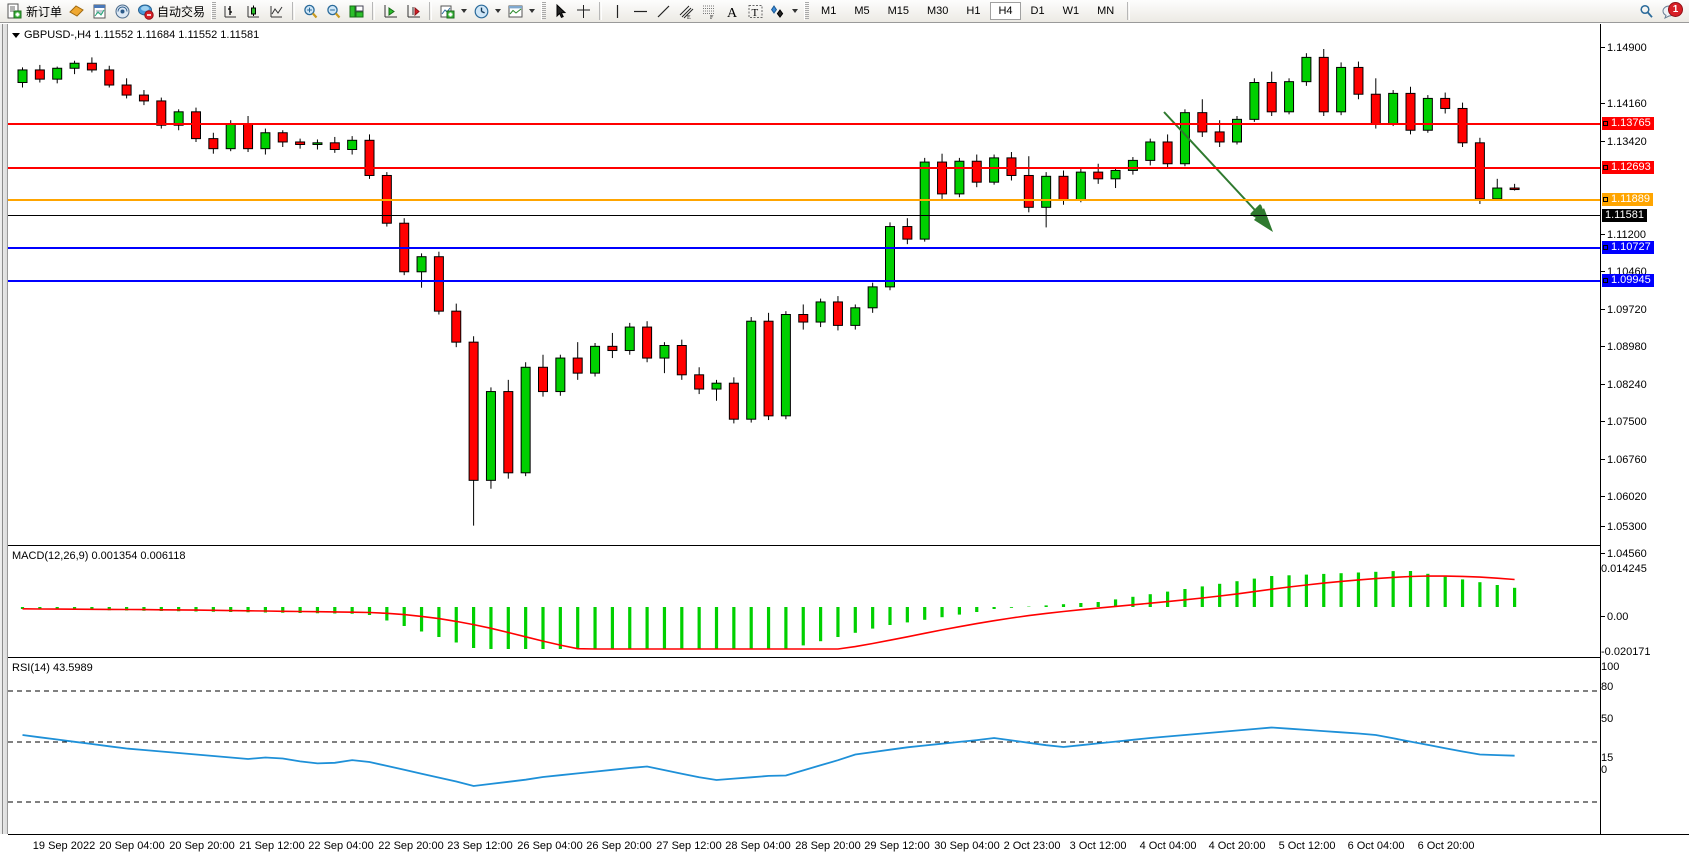  I want to click on data-window-icon, so click(99, 11).